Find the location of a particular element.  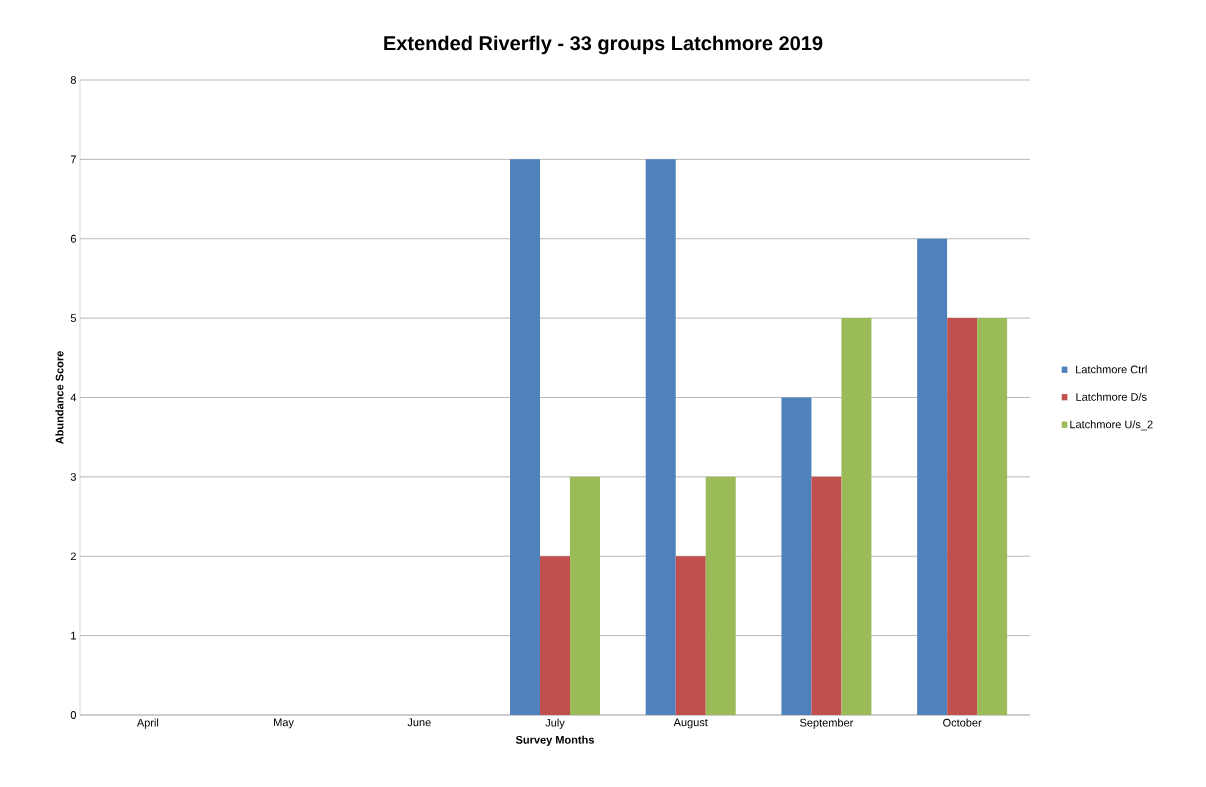

y-tick-label: 3 is located at coordinates (73, 476).